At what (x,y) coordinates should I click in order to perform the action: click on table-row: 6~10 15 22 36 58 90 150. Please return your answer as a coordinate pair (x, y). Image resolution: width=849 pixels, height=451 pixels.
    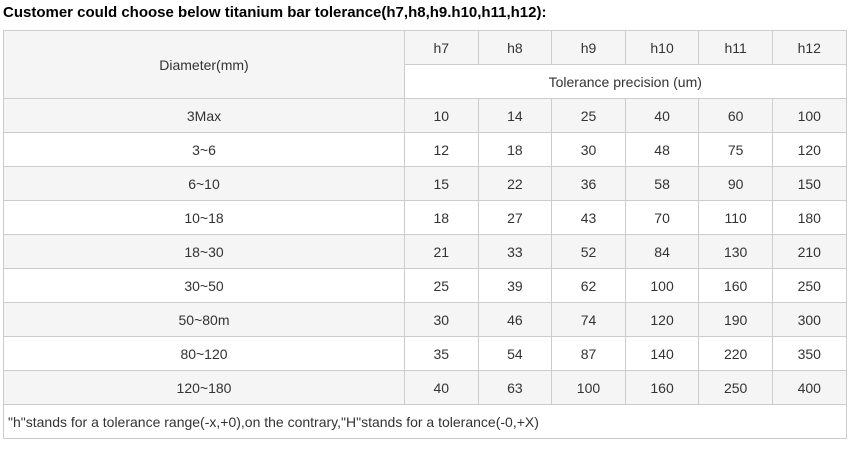
    Looking at the image, I should click on (425, 183).